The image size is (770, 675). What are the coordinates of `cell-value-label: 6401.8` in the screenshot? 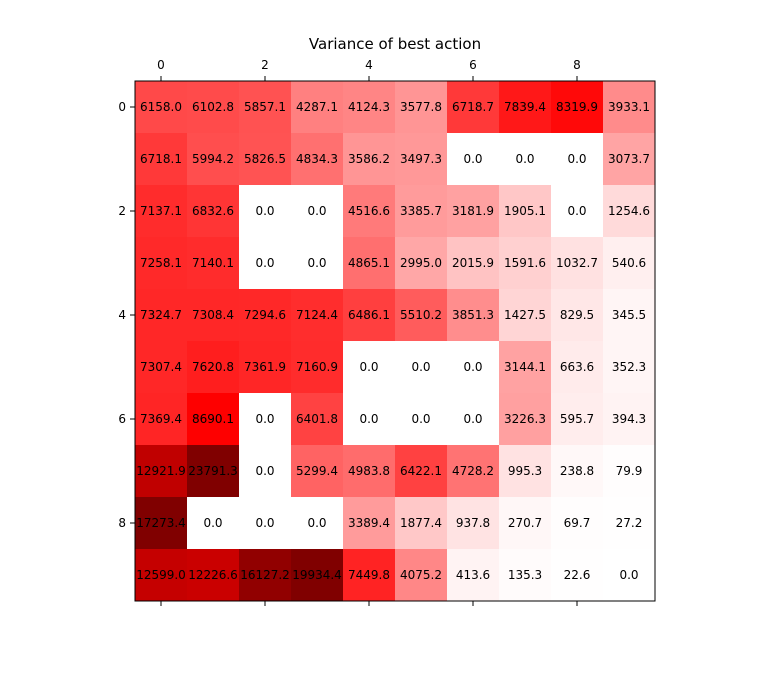 It's located at (317, 419).